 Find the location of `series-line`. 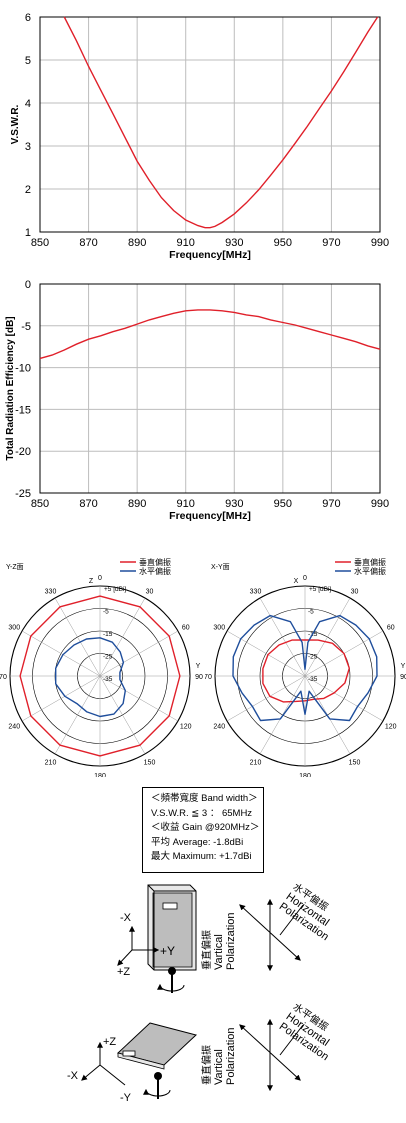

series-line is located at coordinates (210, 334).